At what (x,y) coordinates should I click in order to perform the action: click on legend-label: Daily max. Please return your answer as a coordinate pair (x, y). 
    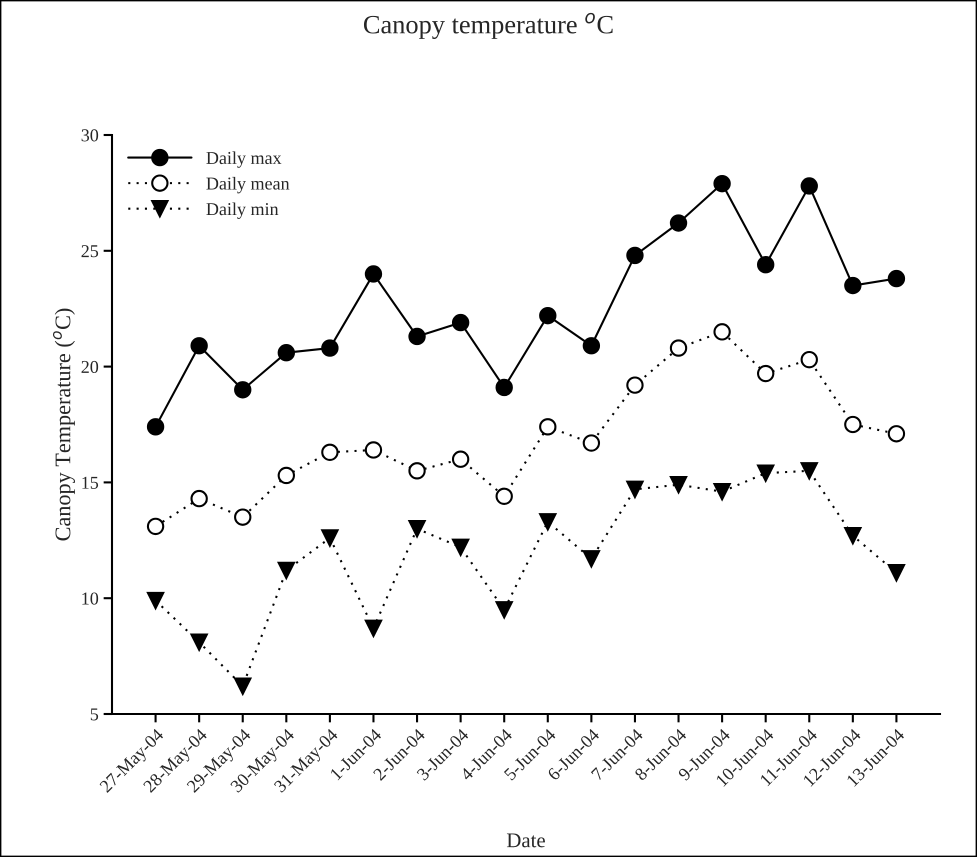
    Looking at the image, I should click on (244, 159).